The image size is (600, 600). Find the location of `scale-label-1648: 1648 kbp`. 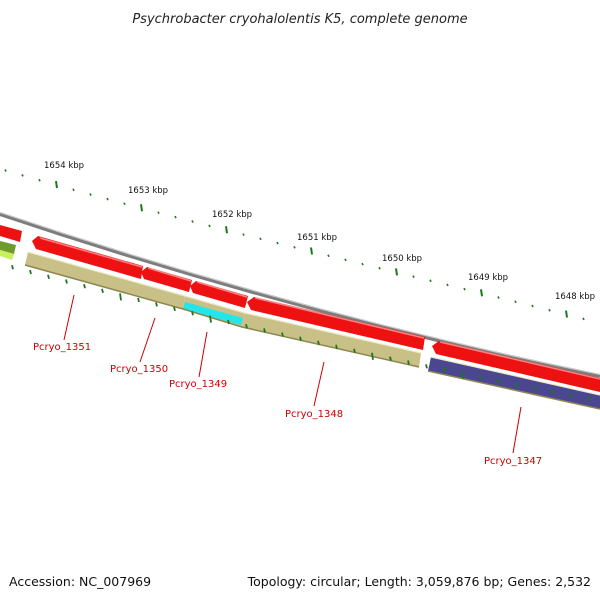

scale-label-1648: 1648 kbp is located at coordinates (575, 297).